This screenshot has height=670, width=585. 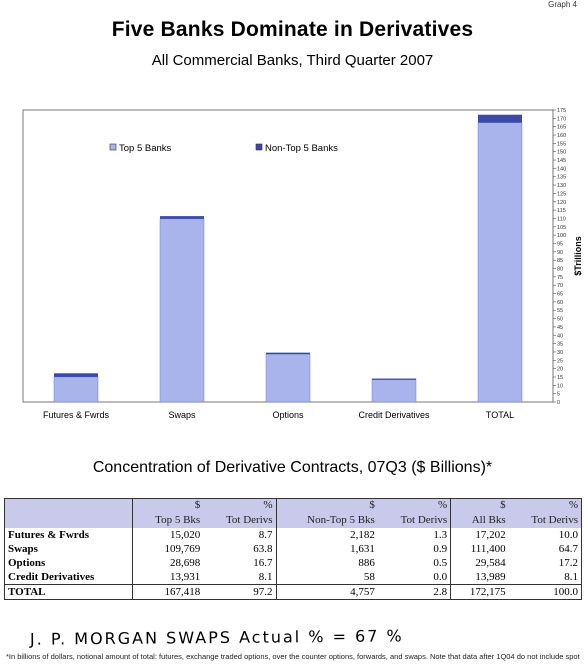 What do you see at coordinates (145, 148) in the screenshot?
I see `legend-label: Top 5 Banks` at bounding box center [145, 148].